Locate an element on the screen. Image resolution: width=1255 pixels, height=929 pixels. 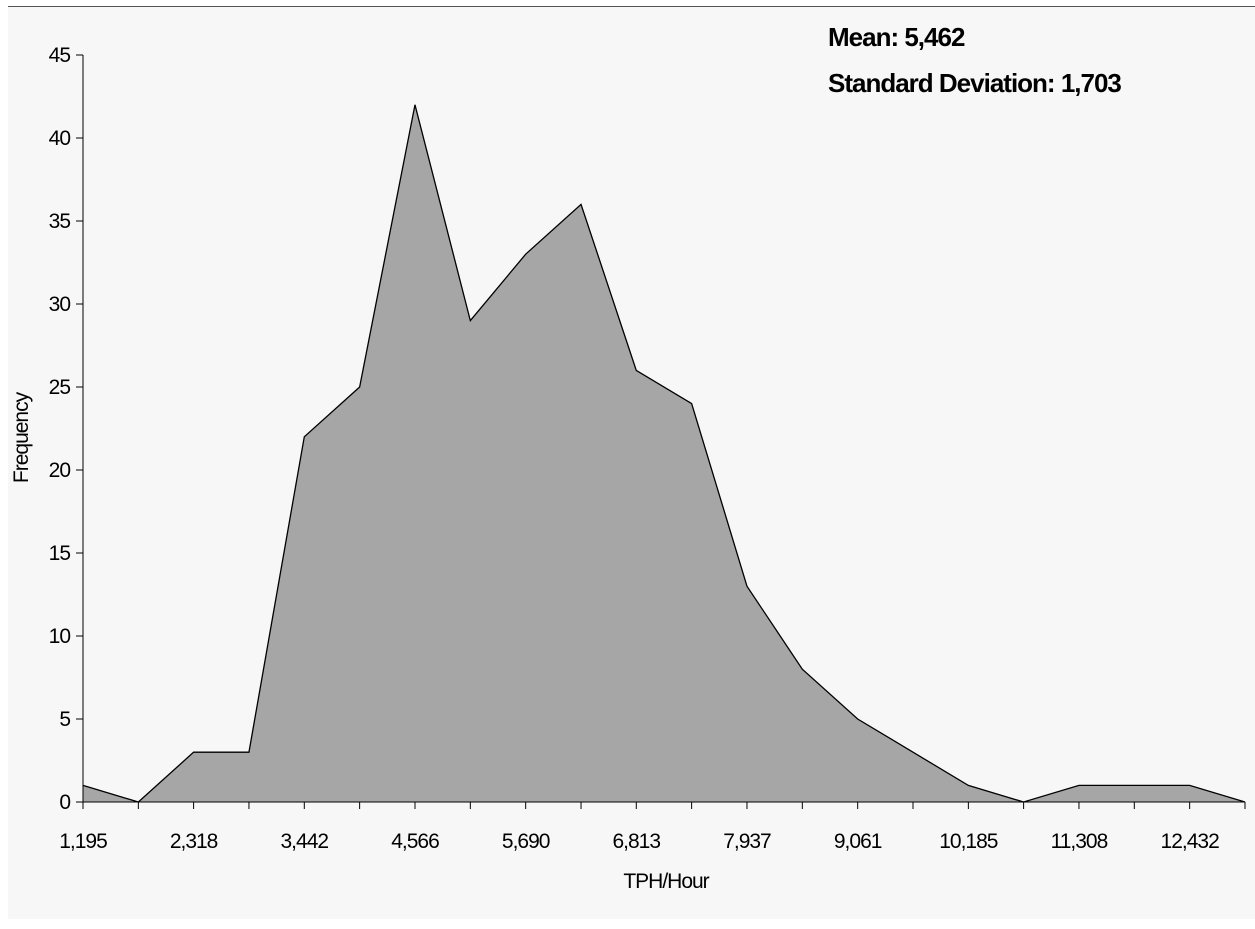
y-tick-label: 0 is located at coordinates (64, 802).